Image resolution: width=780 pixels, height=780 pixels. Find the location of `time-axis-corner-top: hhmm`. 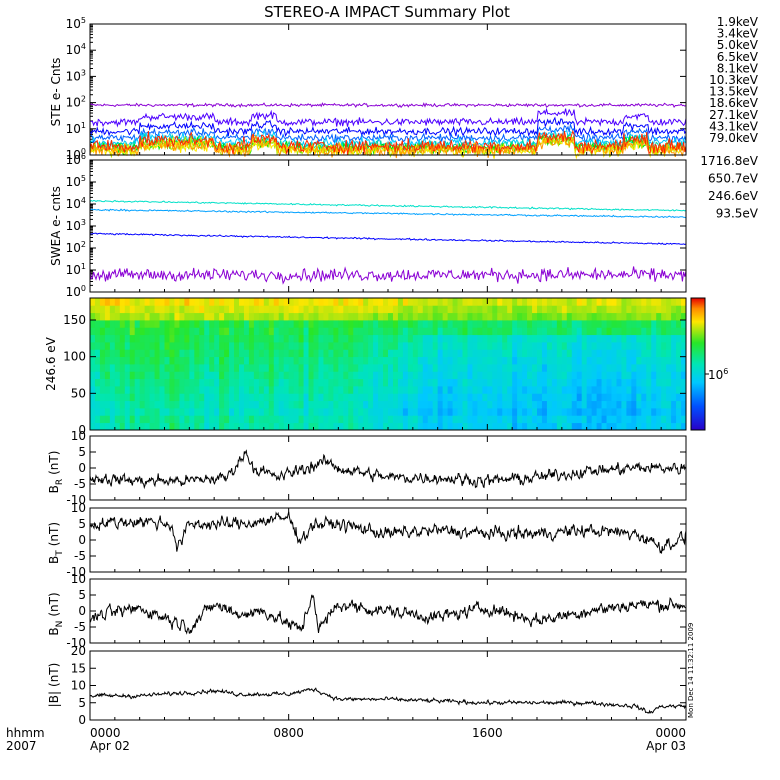

time-axis-corner-top: hhmm is located at coordinates (25, 733).